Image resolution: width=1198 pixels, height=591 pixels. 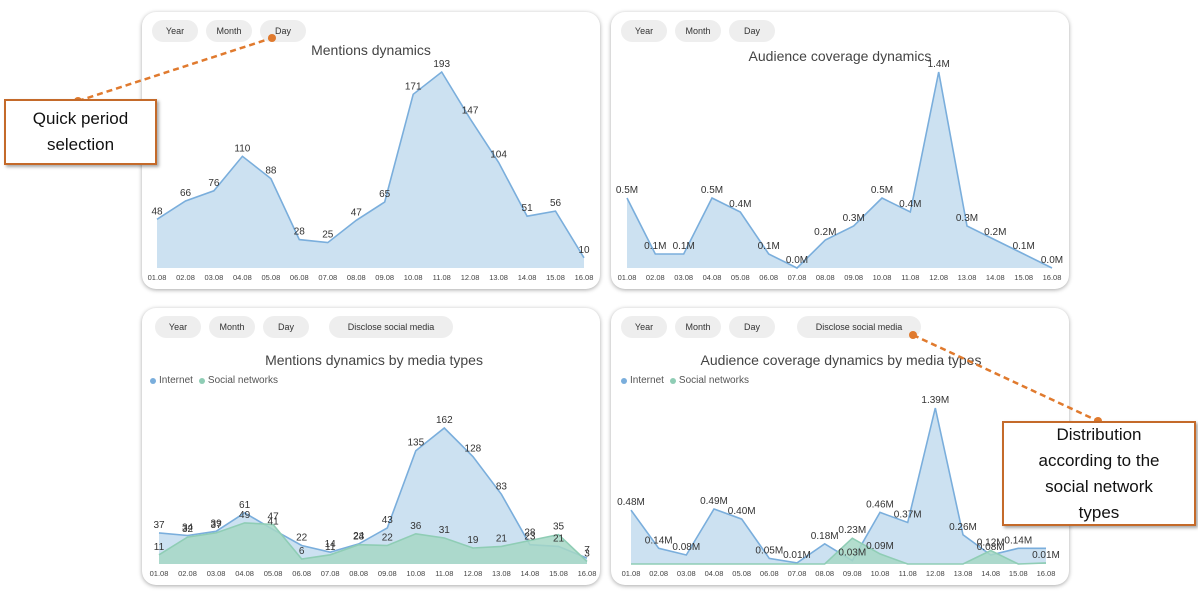 I want to click on callout-line: types, so click(x=1099, y=512).